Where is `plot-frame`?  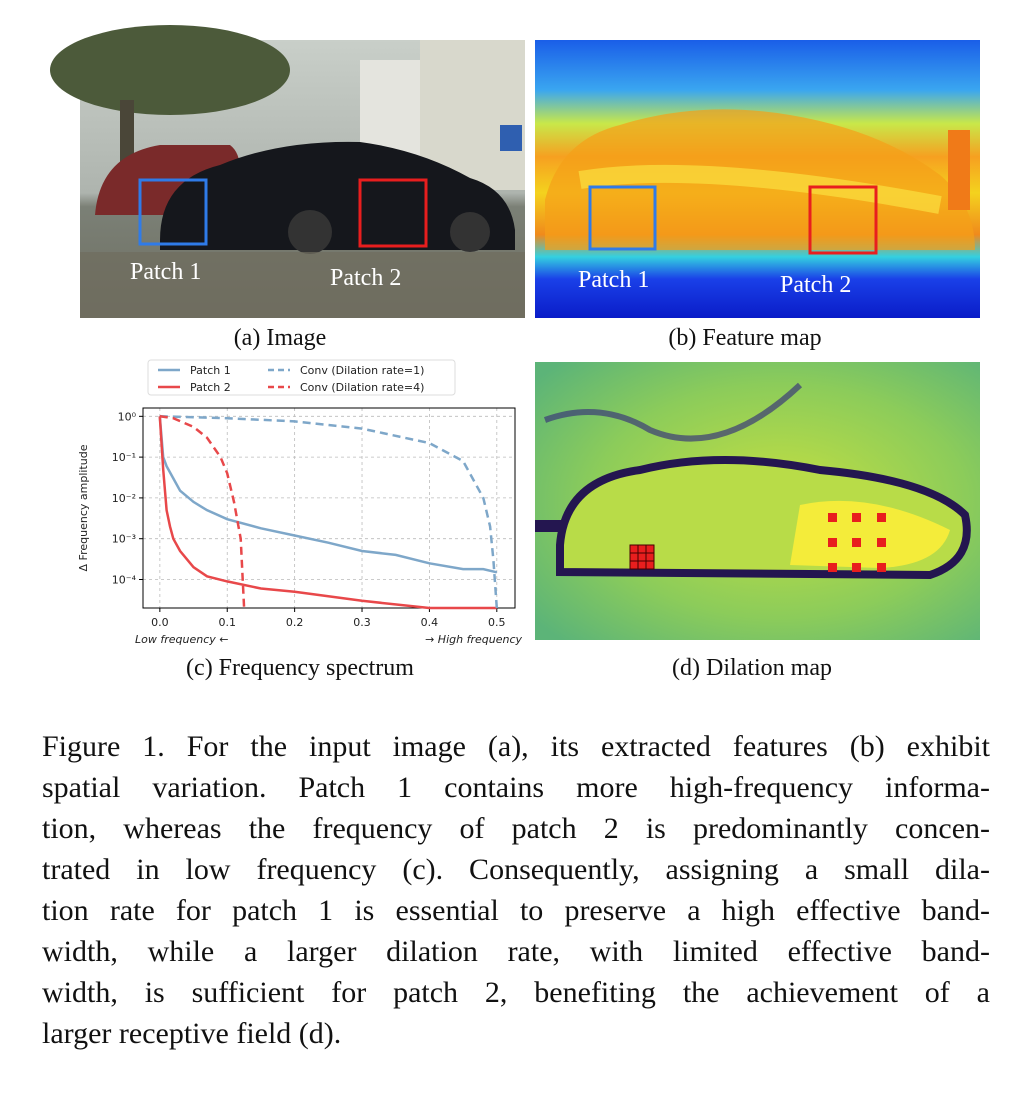
plot-frame is located at coordinates (329, 508).